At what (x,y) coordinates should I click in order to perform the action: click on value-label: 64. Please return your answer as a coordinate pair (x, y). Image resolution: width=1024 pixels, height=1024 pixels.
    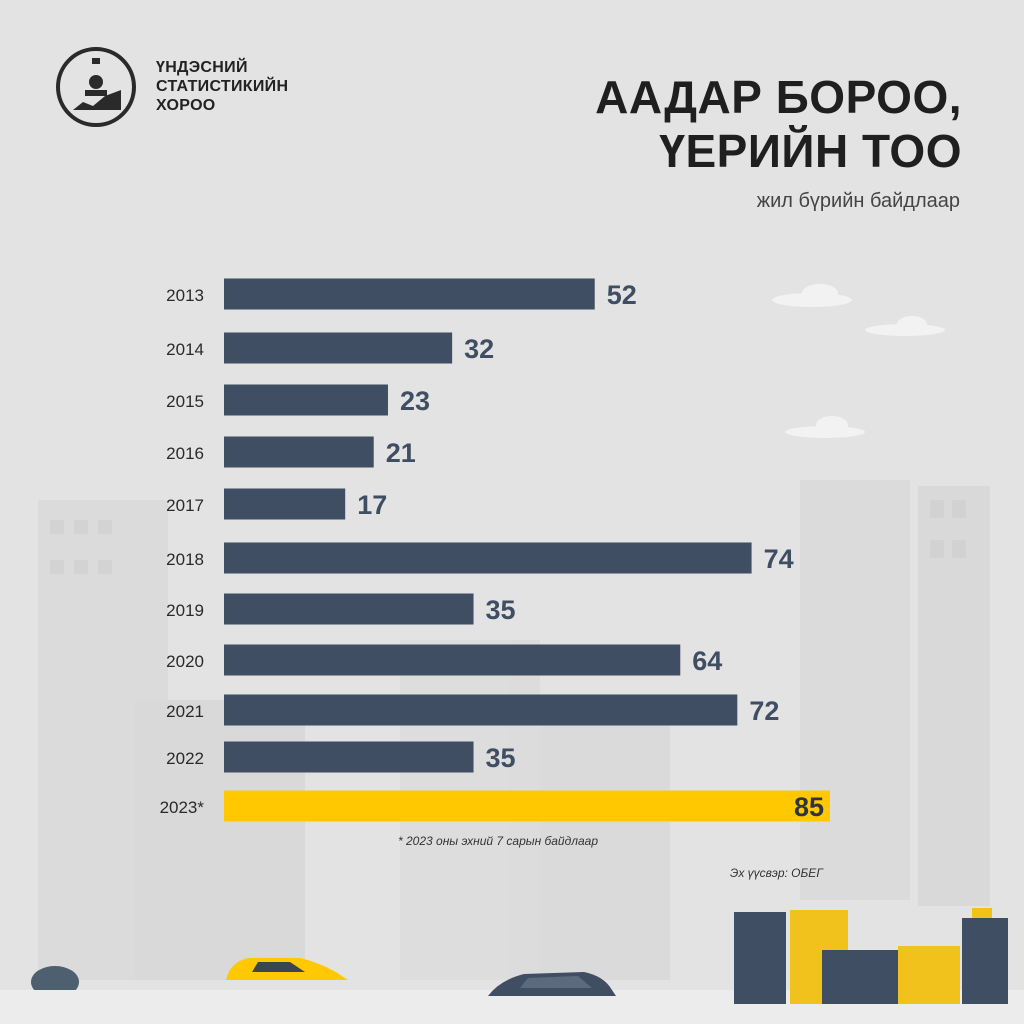
    Looking at the image, I should click on (707, 661).